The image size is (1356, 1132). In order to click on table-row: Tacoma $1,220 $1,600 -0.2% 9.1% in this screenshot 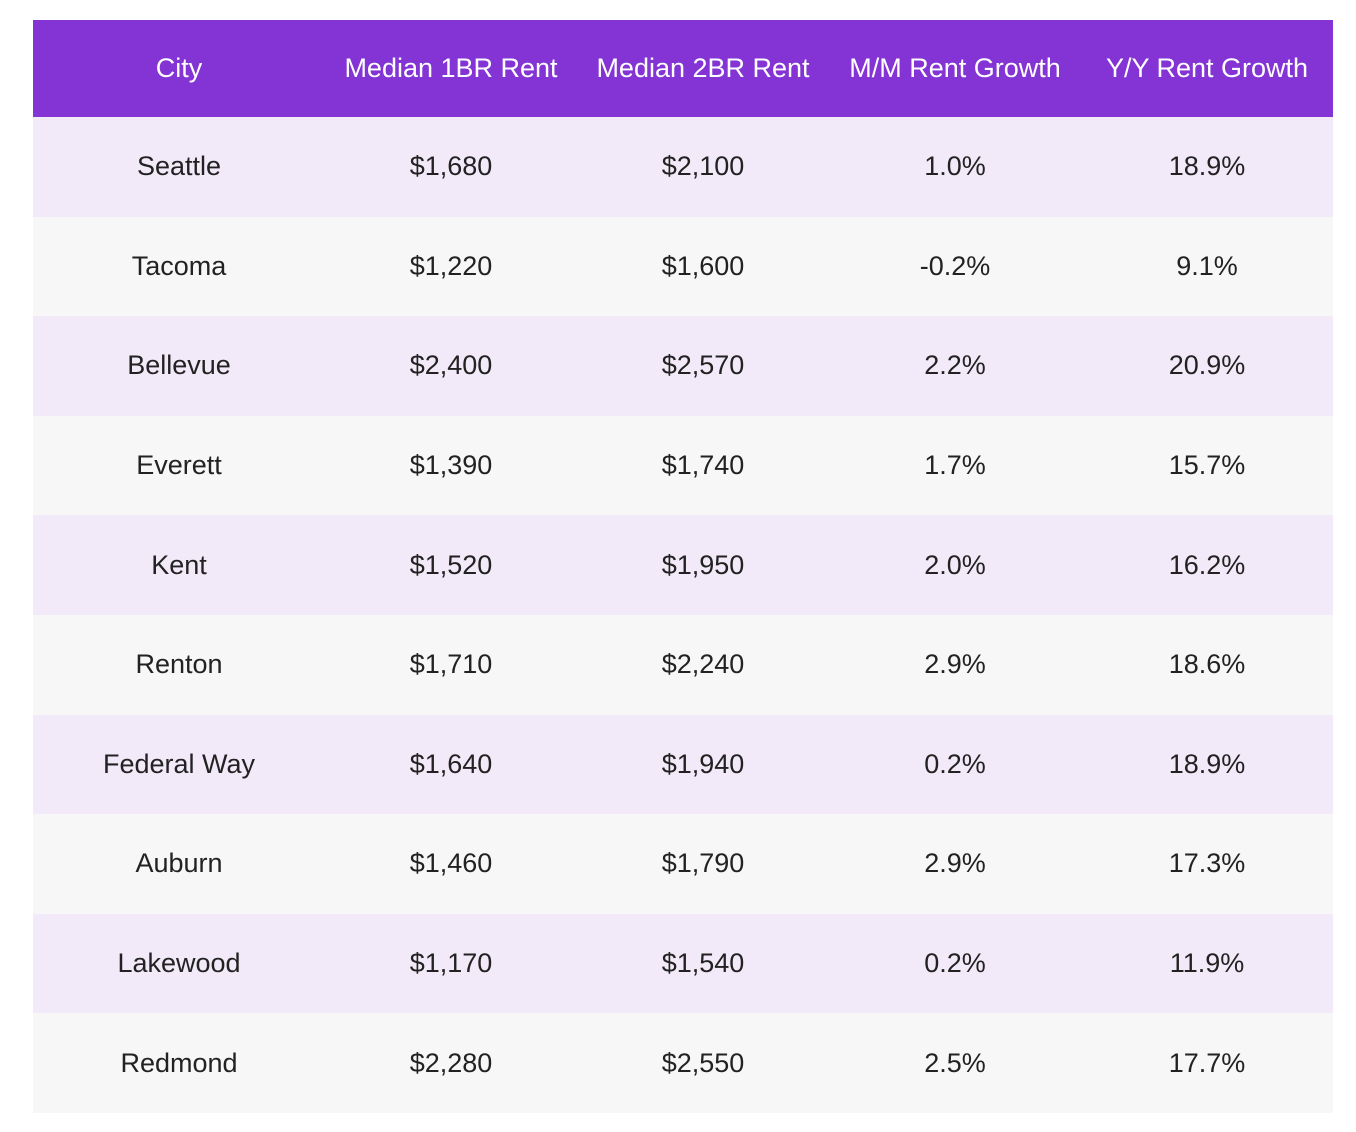, I will do `click(683, 266)`.